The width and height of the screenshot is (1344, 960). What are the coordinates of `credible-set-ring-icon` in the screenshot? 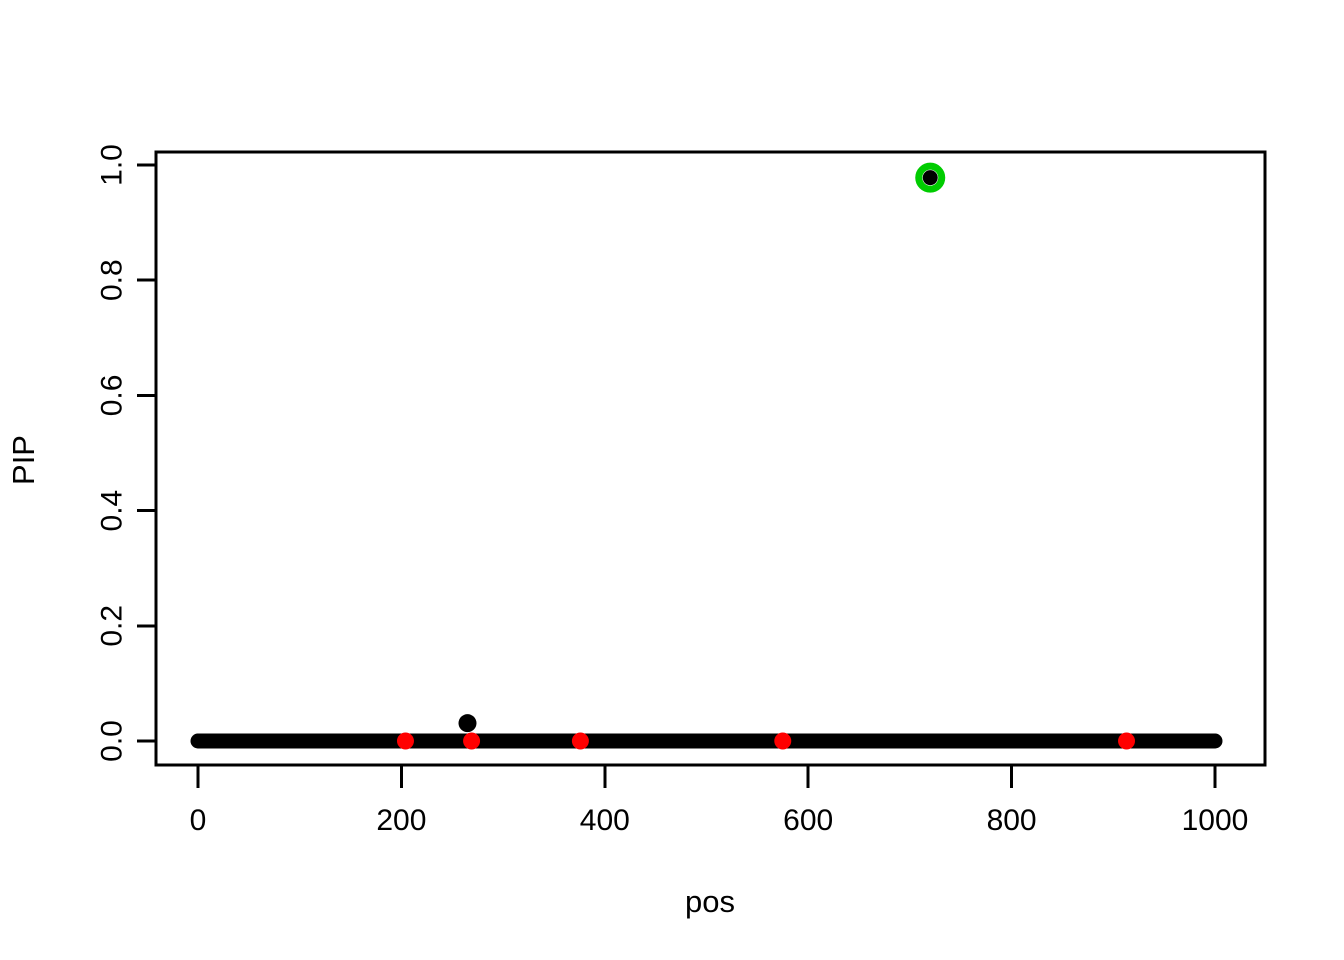 It's located at (930, 177).